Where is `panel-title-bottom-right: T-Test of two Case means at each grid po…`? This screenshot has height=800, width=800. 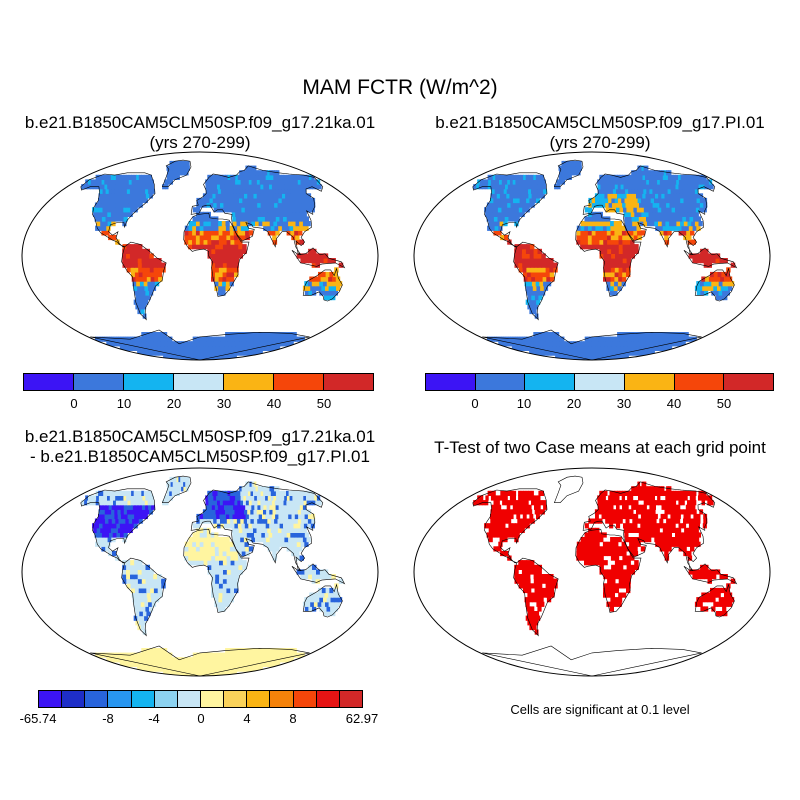
panel-title-bottom-right: T-Test of two Case means at each grid po… is located at coordinates (600, 448).